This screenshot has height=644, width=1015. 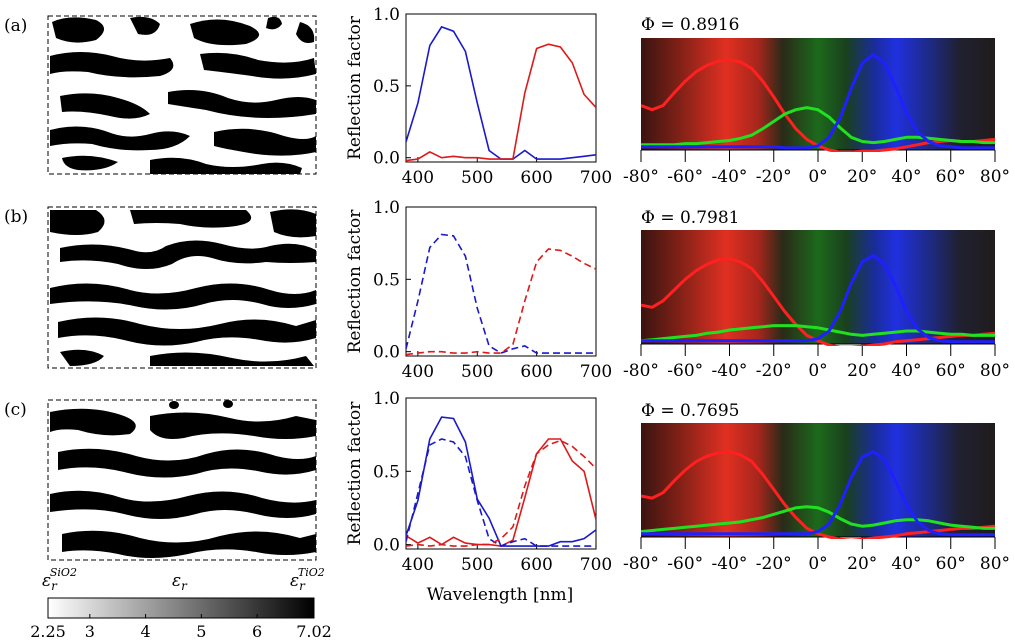 I want to click on series-red-solid-line, so click(x=501, y=102).